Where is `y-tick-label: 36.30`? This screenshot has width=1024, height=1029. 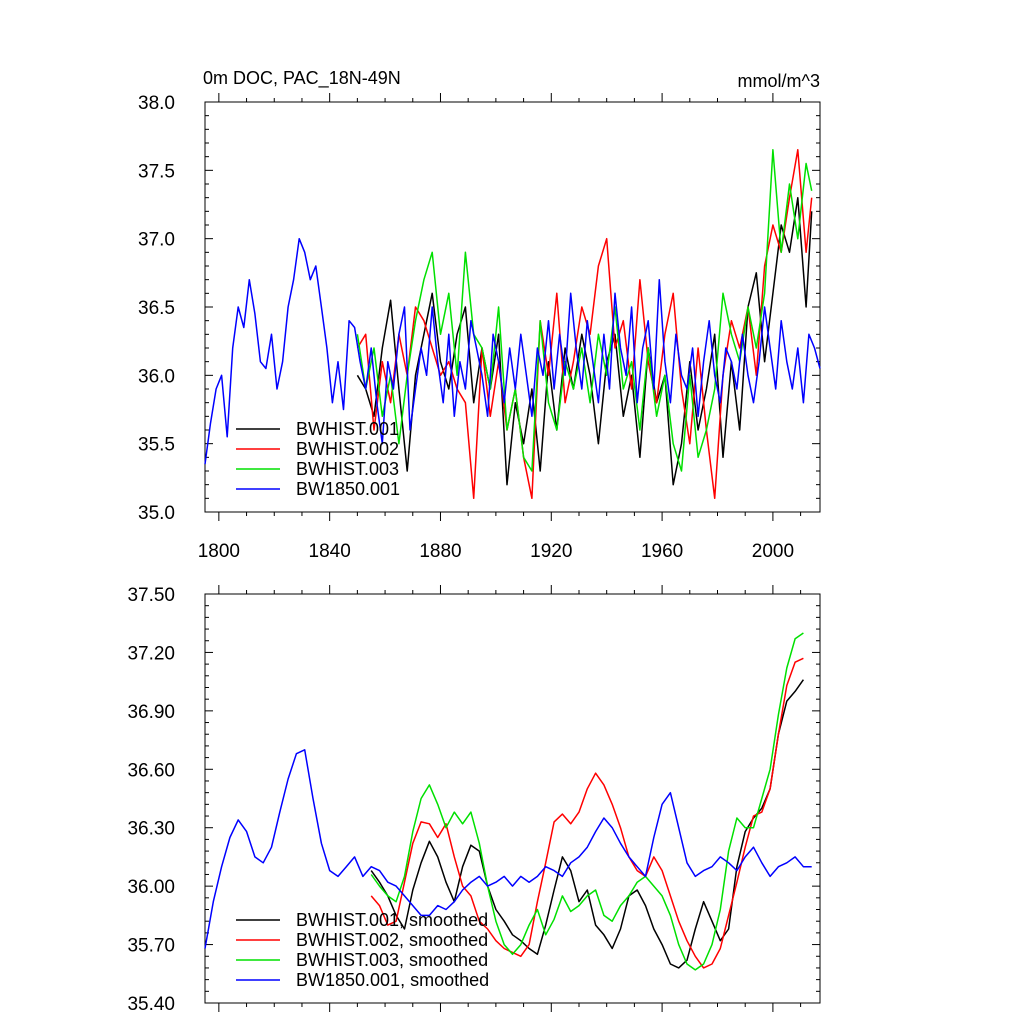 y-tick-label: 36.30 is located at coordinates (151, 829).